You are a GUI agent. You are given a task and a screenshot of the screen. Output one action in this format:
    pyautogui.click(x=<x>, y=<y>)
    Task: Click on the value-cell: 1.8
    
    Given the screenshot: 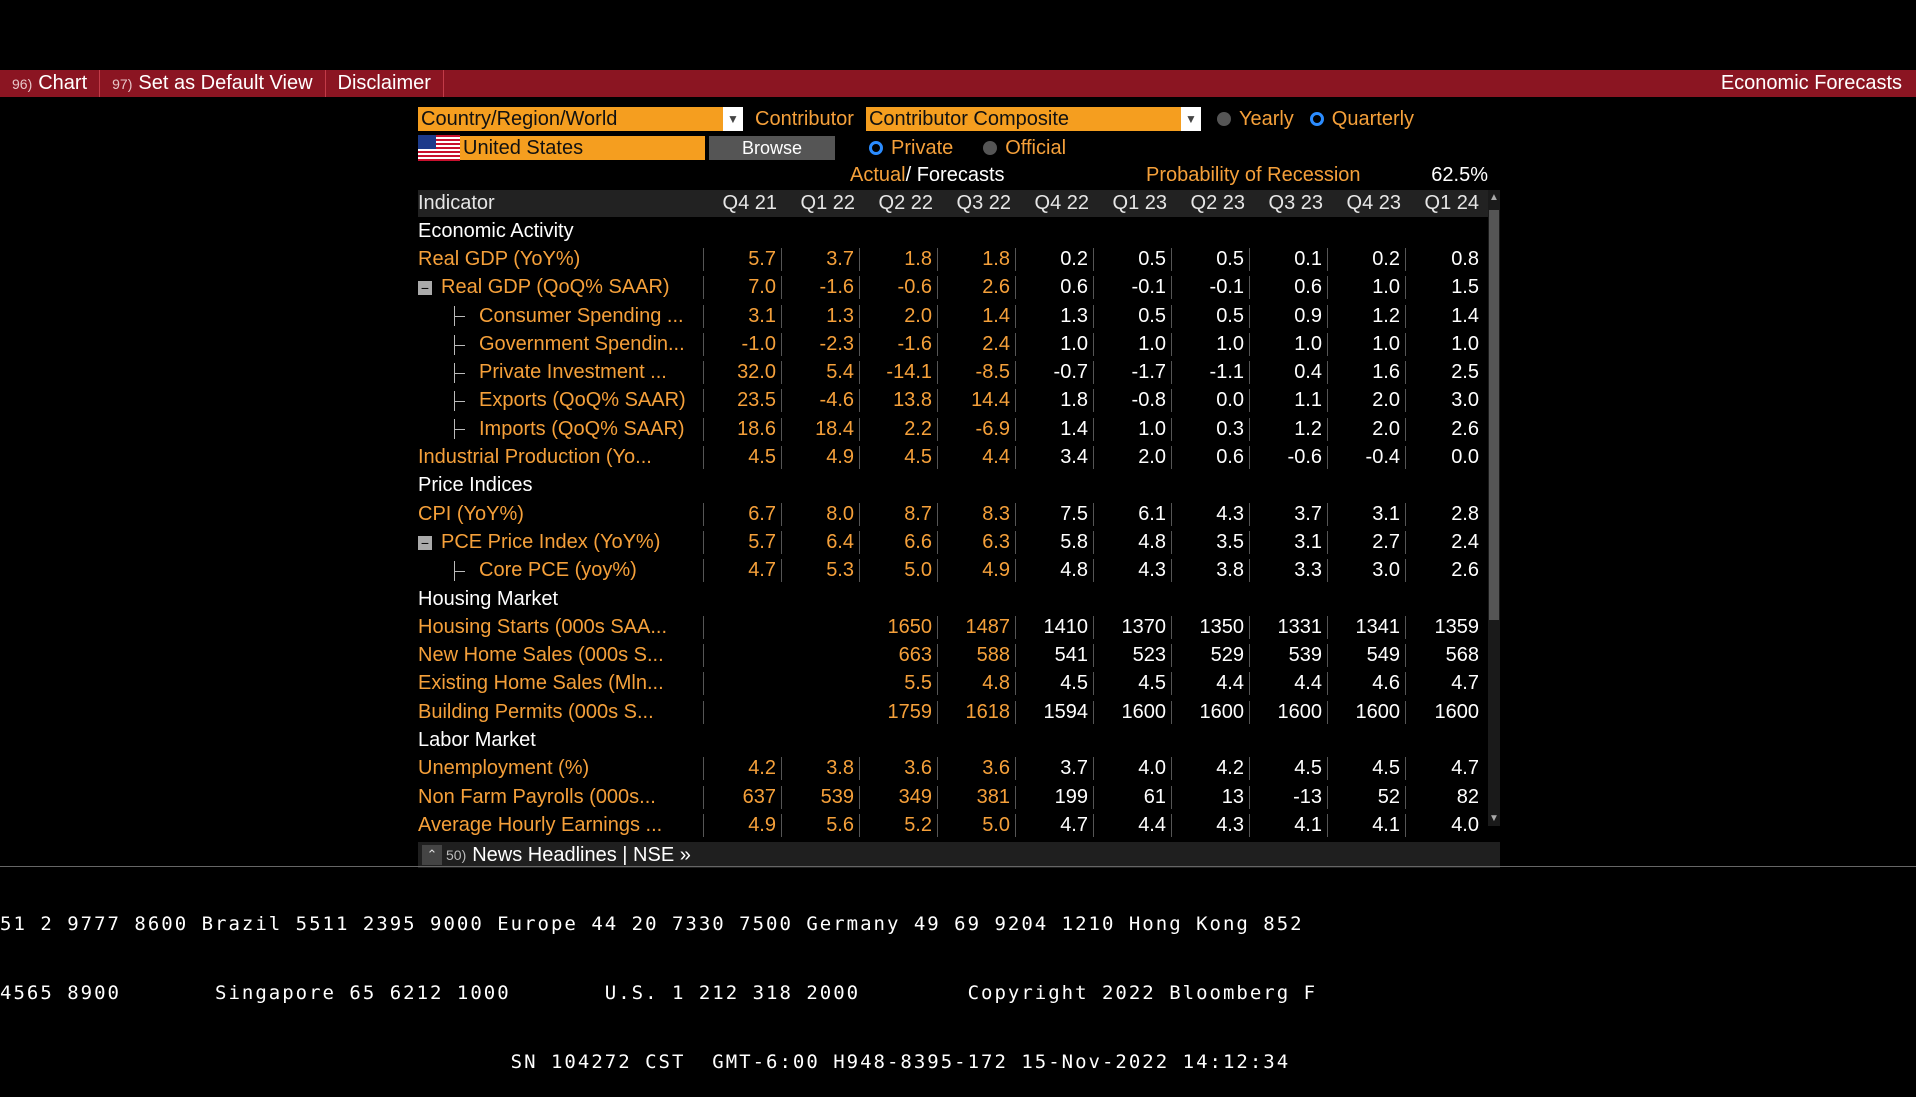 What is the action you would take?
    pyautogui.click(x=1055, y=401)
    